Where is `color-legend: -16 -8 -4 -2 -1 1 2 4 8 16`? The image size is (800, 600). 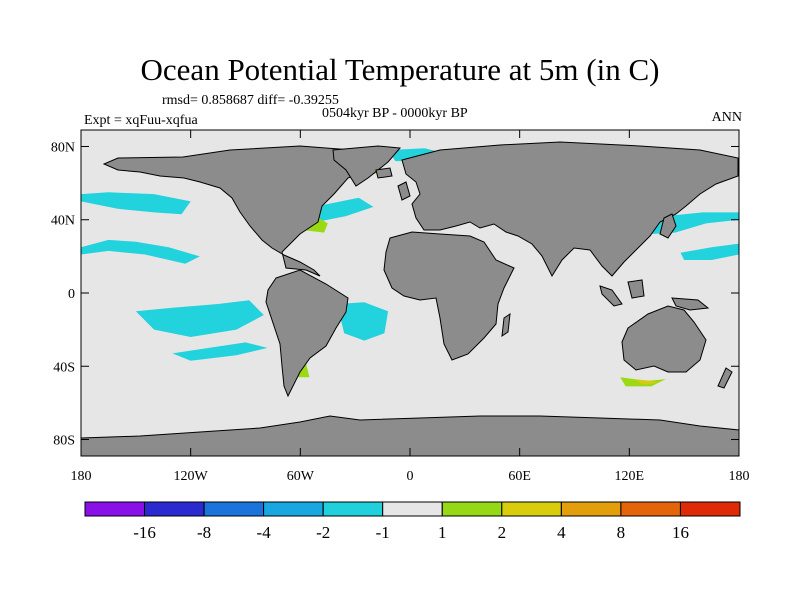 color-legend: -16 -8 -4 -2 -1 1 2 4 8 16 is located at coordinates (412, 521).